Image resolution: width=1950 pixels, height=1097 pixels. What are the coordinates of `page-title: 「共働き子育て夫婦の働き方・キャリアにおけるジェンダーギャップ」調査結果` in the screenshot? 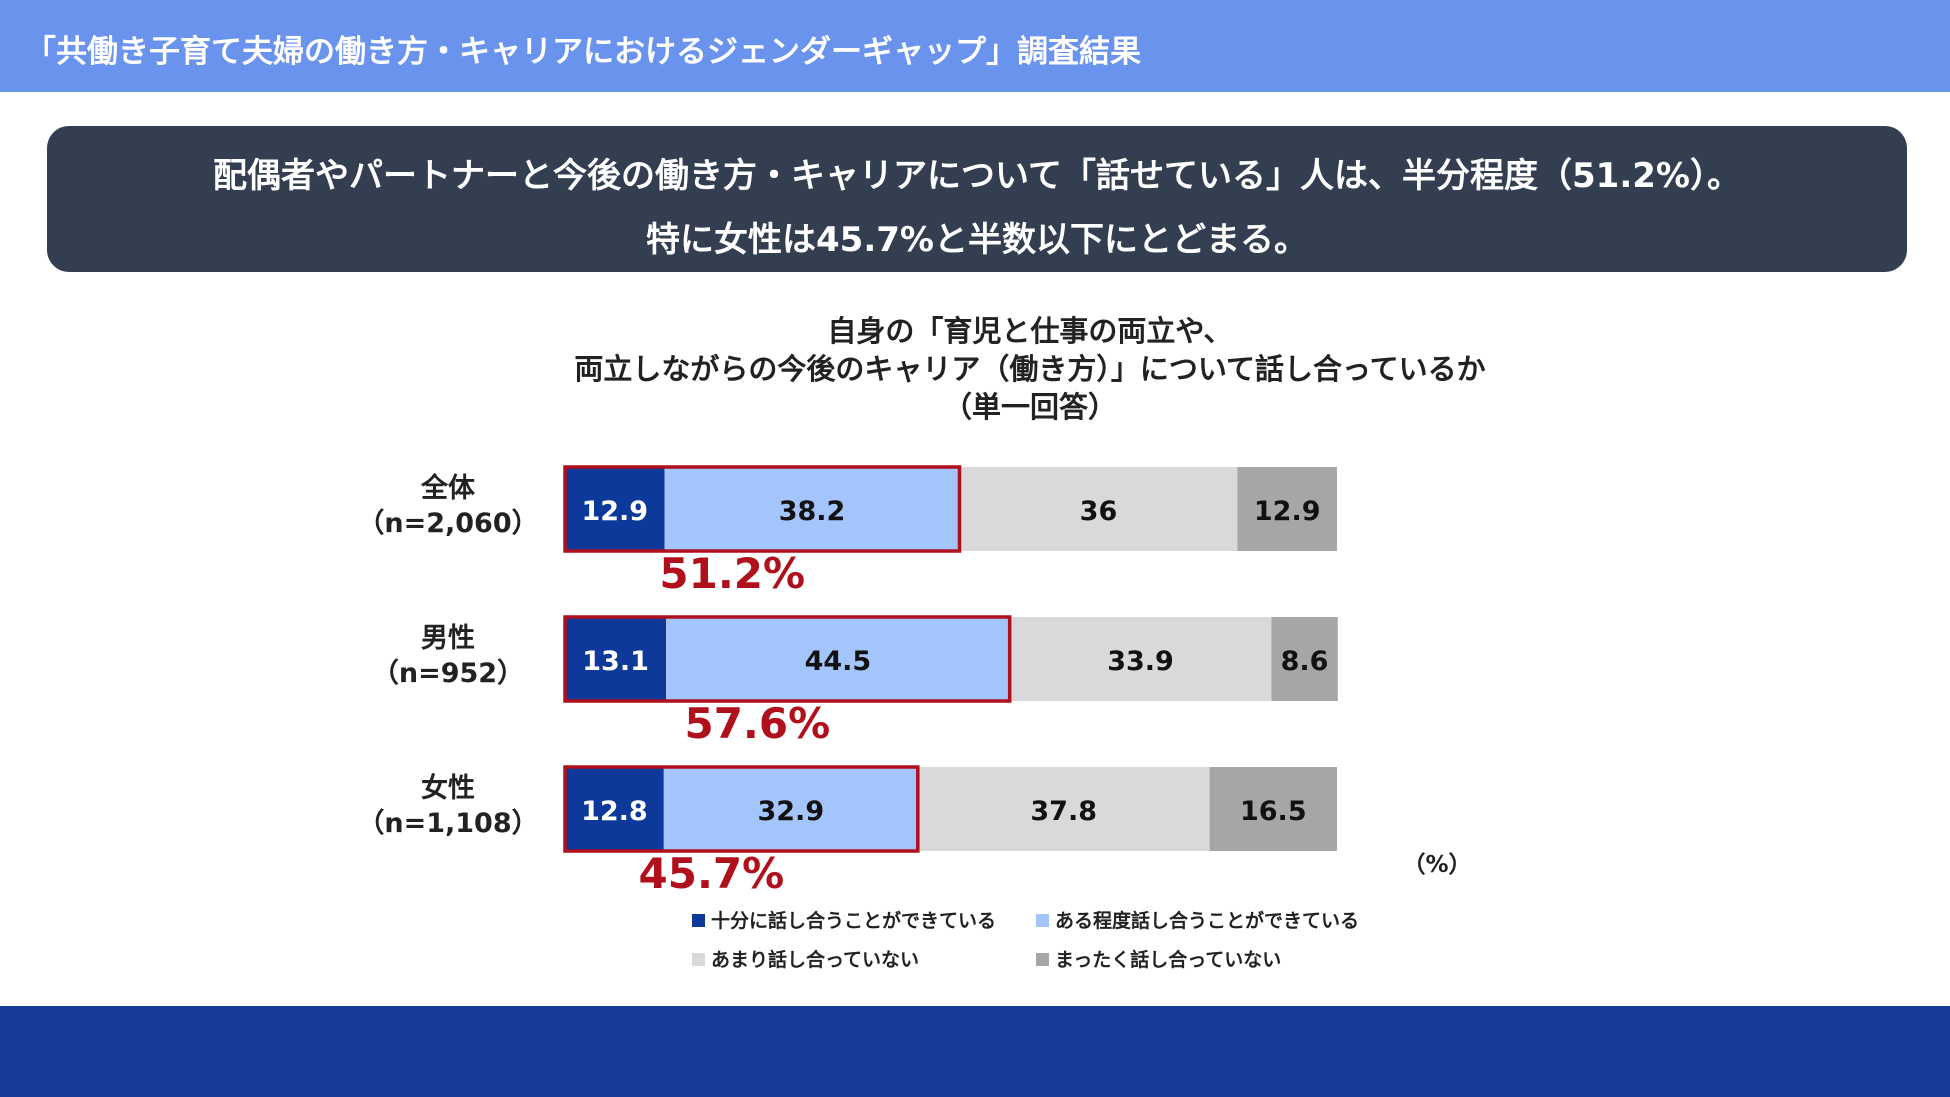 It's located at (583, 52).